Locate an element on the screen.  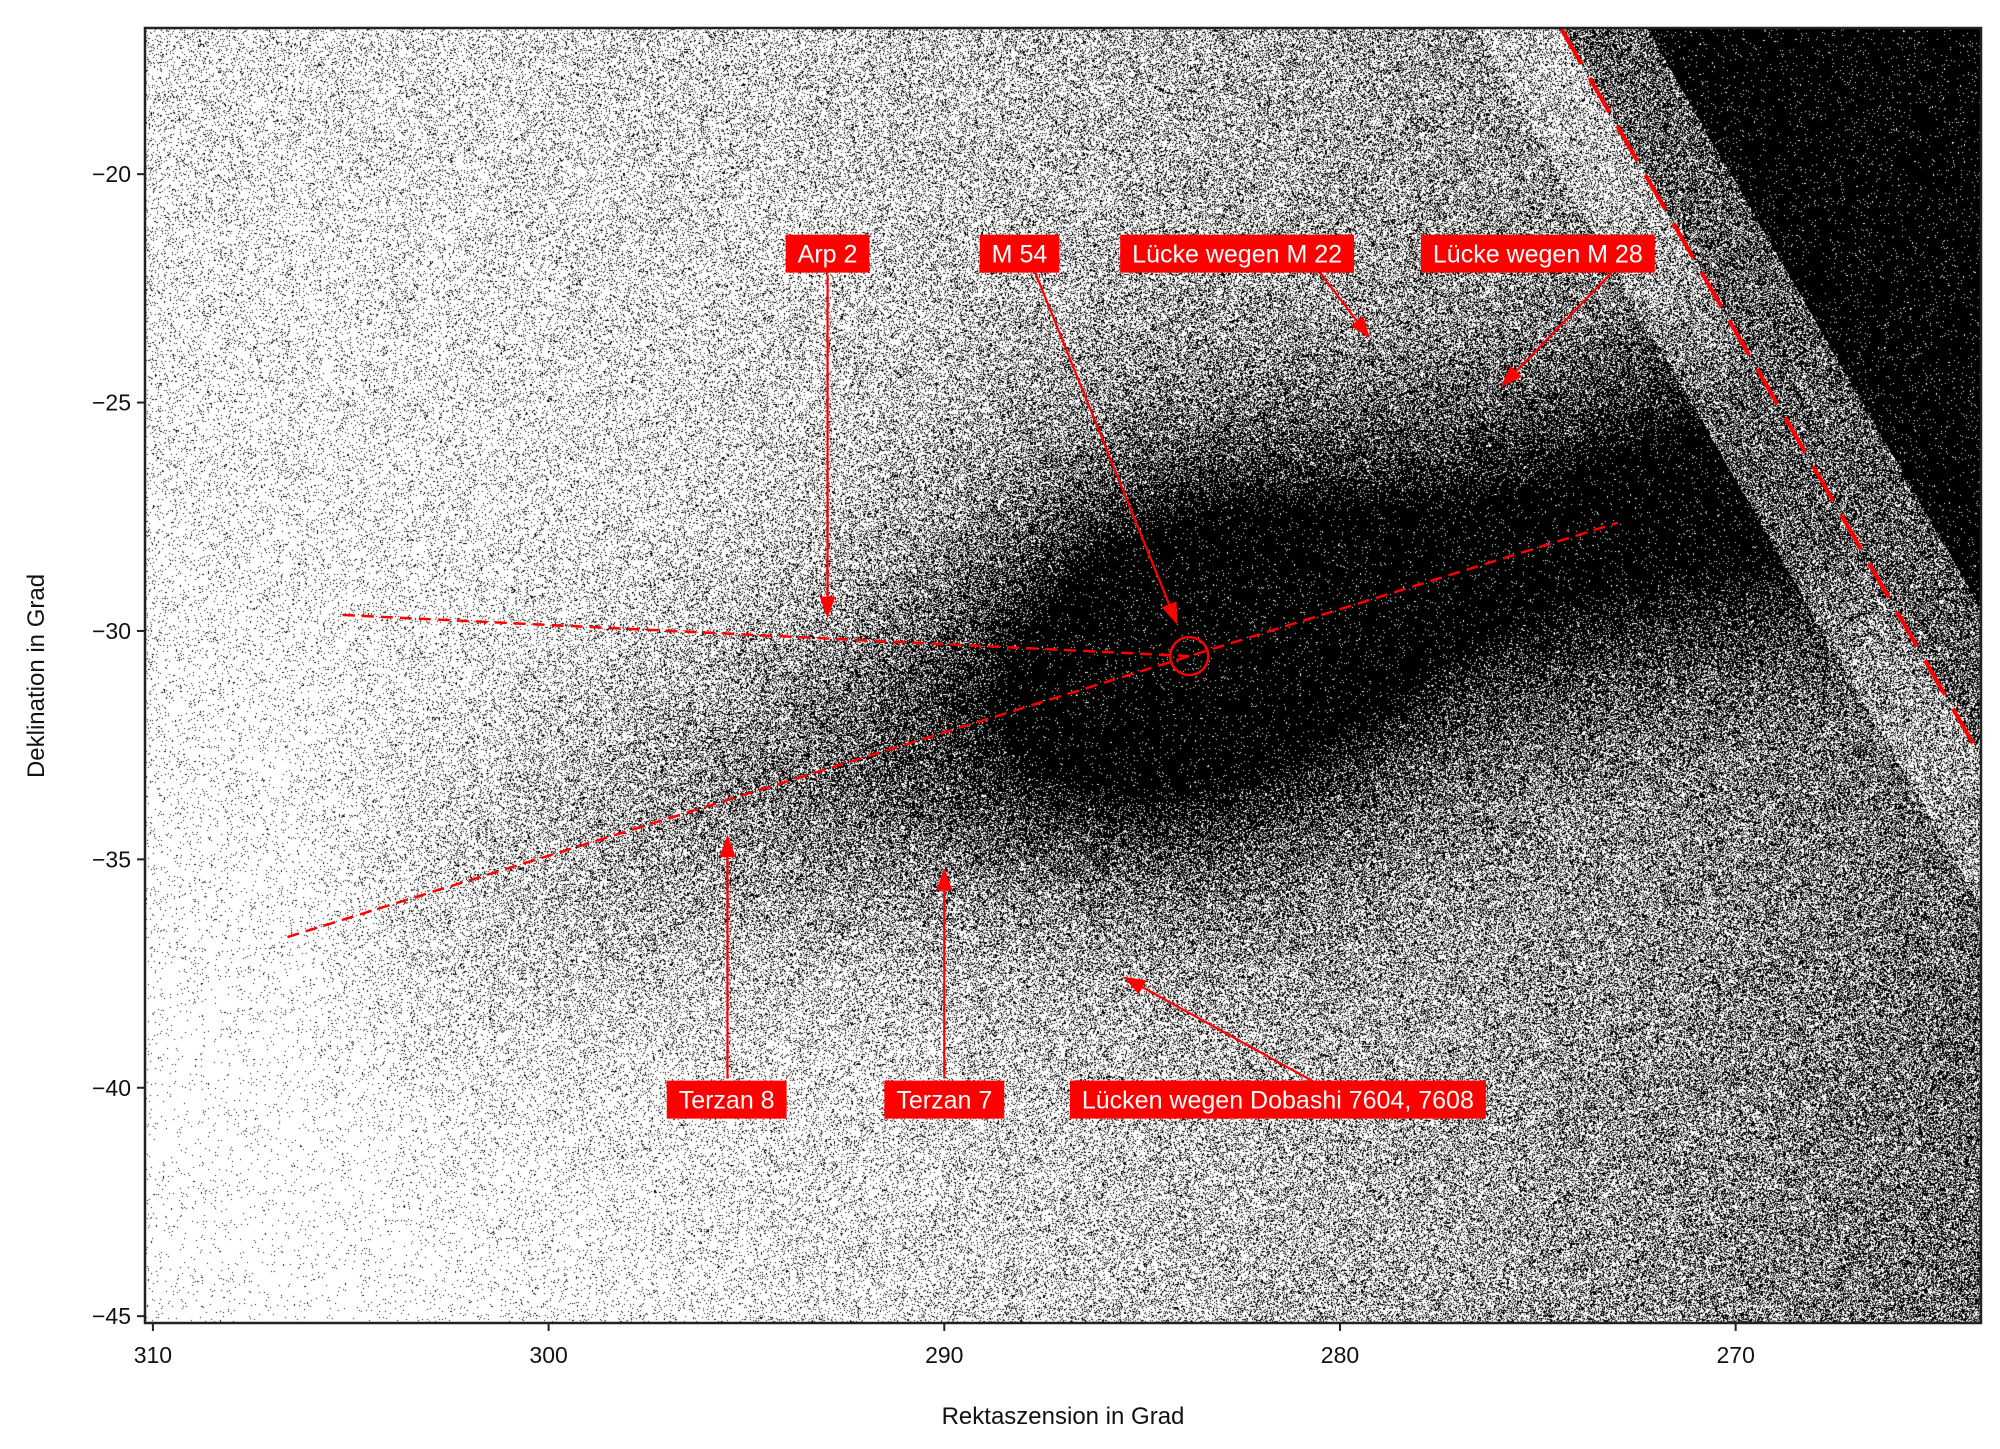
annotation-label: Lücke wegen M 28 is located at coordinates (1537, 253).